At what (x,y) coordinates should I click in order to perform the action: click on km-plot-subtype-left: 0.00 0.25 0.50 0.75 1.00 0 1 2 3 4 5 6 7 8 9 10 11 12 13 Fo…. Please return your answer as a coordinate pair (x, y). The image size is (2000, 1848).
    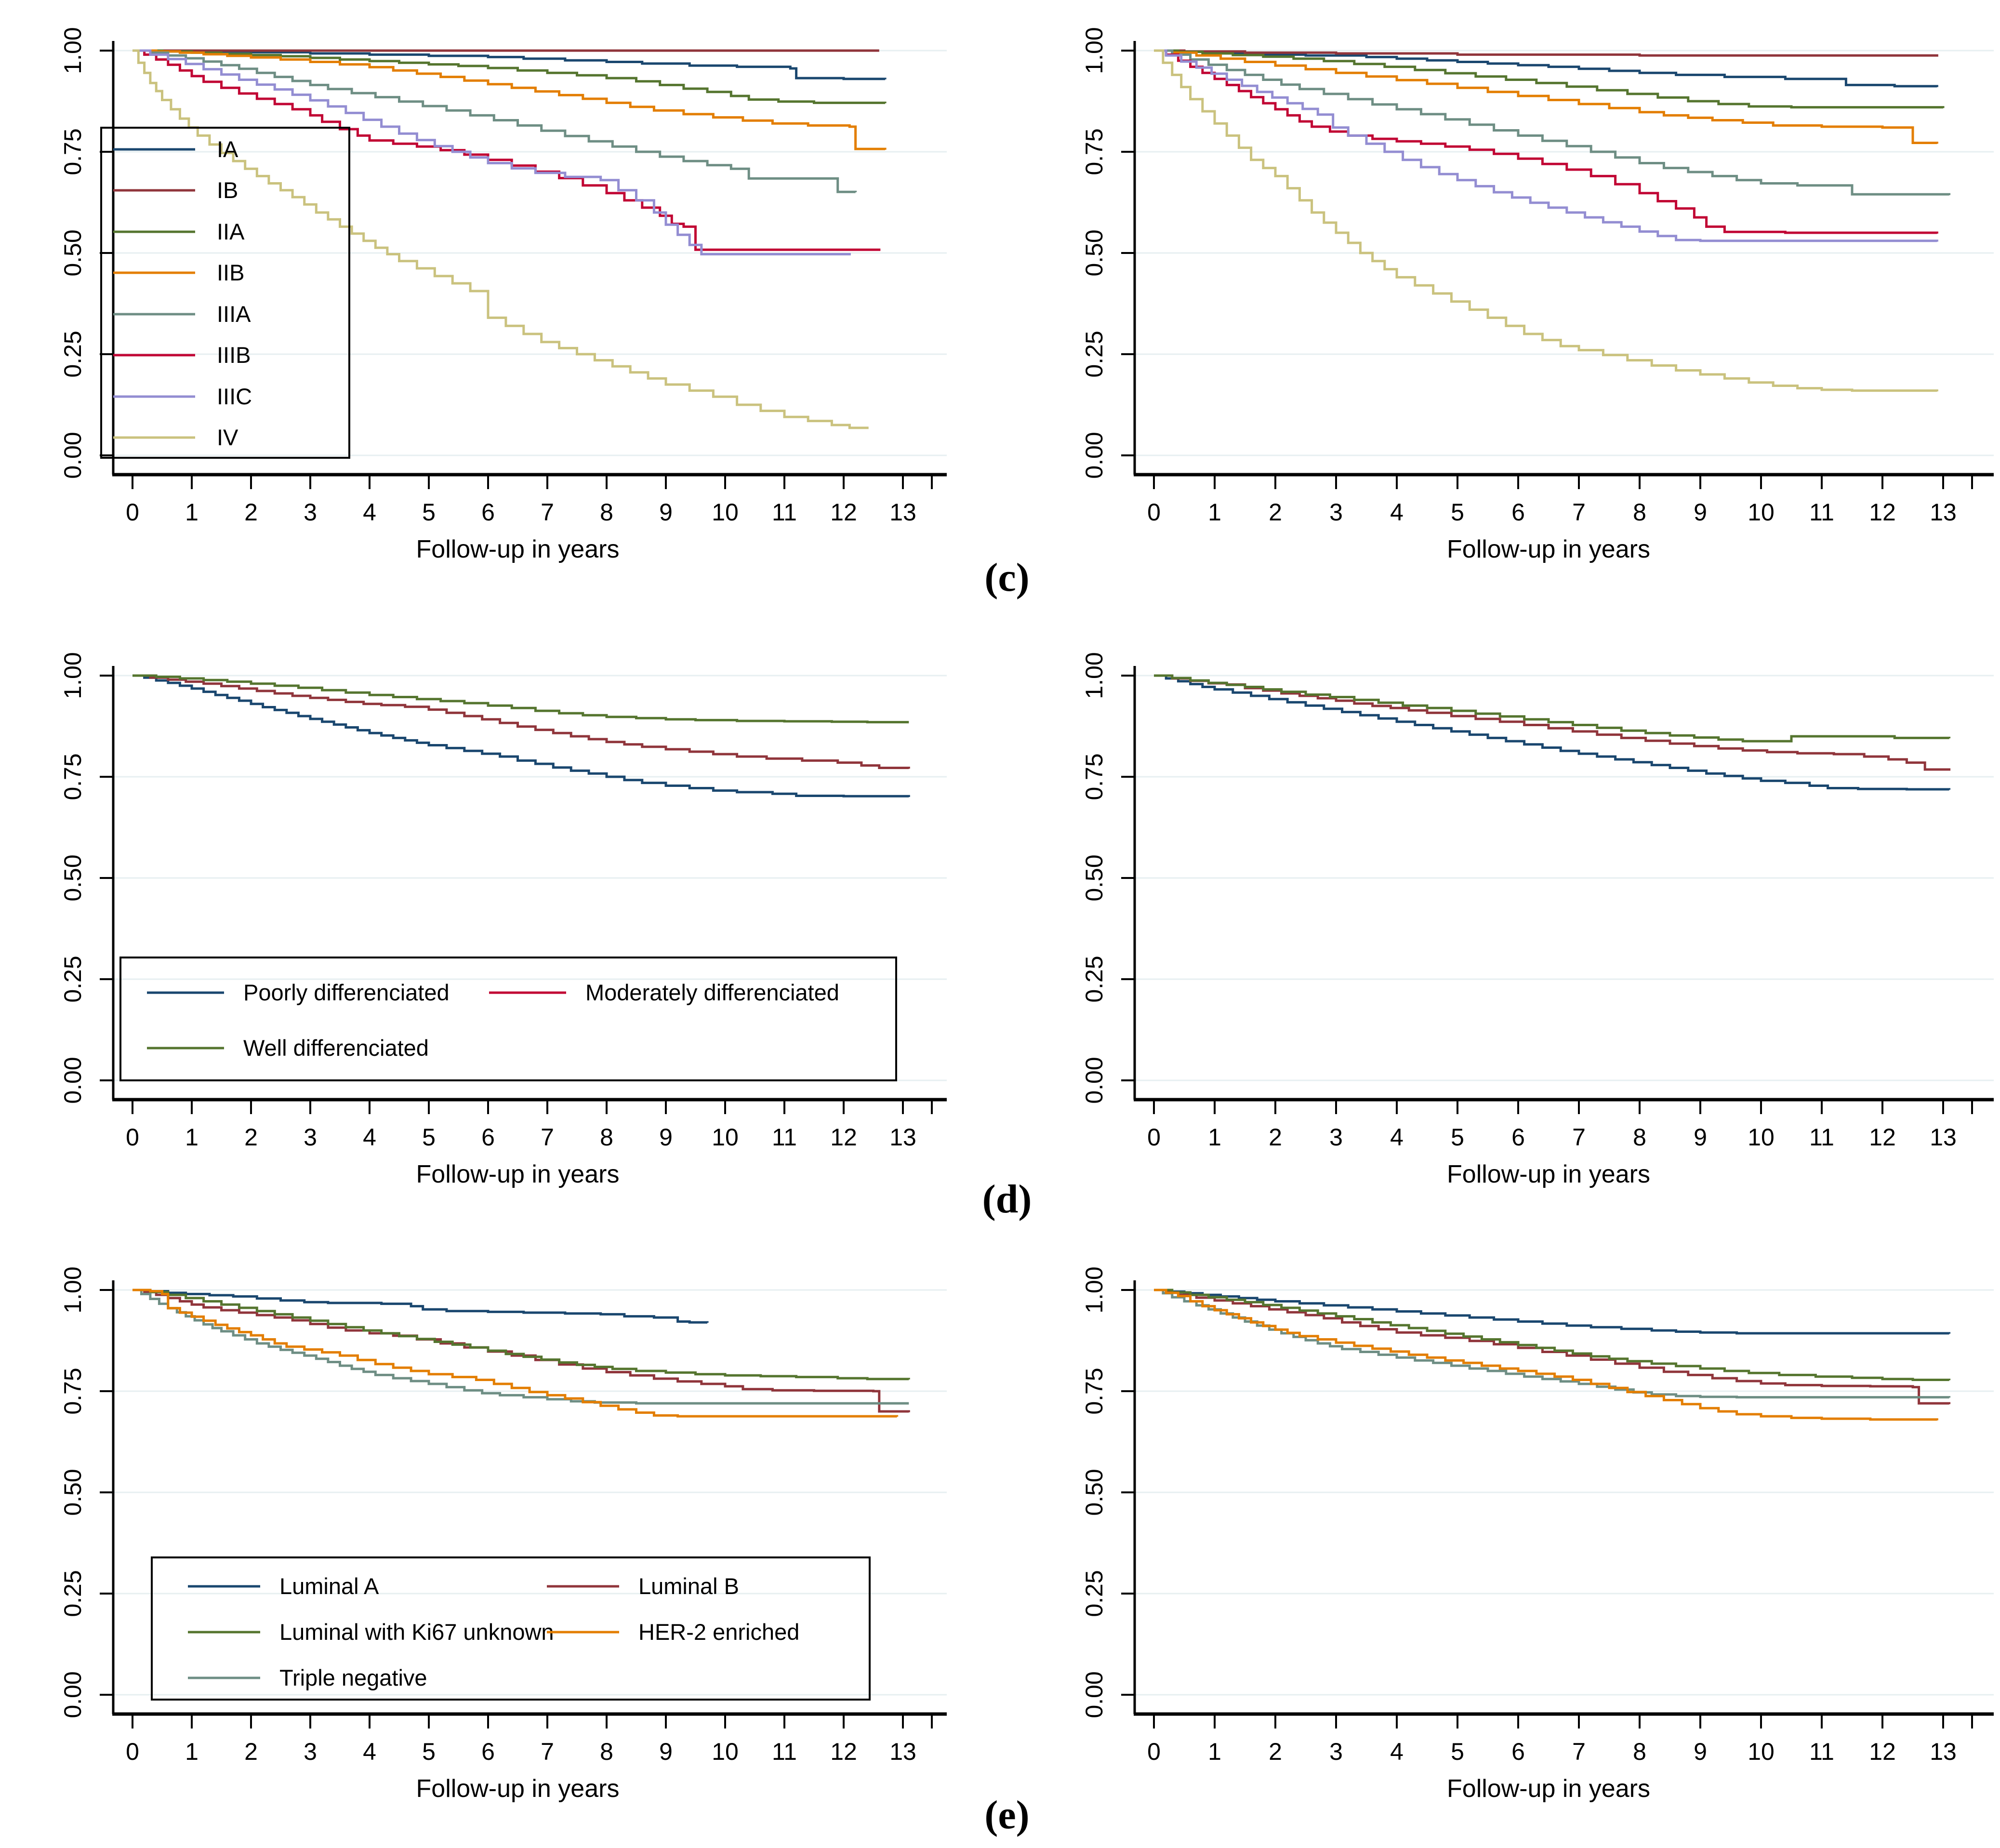
    Looking at the image, I should click on (494, 1553).